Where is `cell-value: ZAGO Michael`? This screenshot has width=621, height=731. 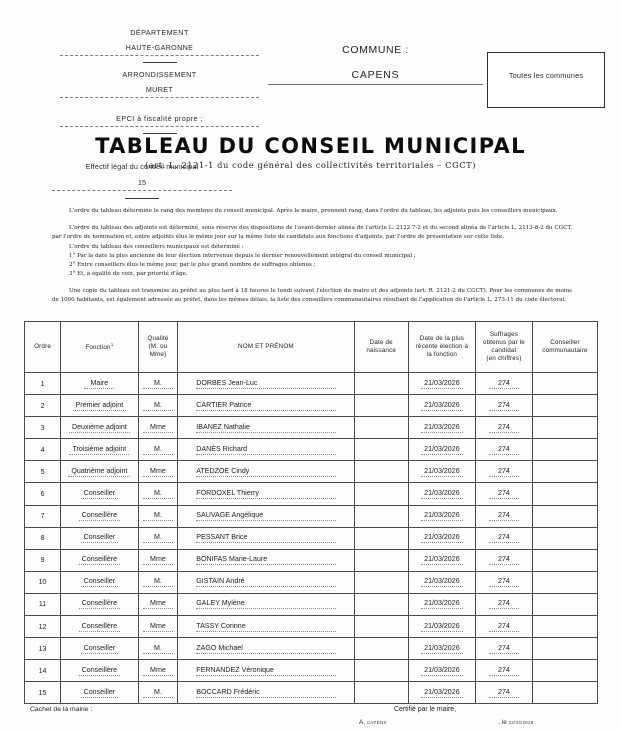
cell-value: ZAGO Michael is located at coordinates (266, 649).